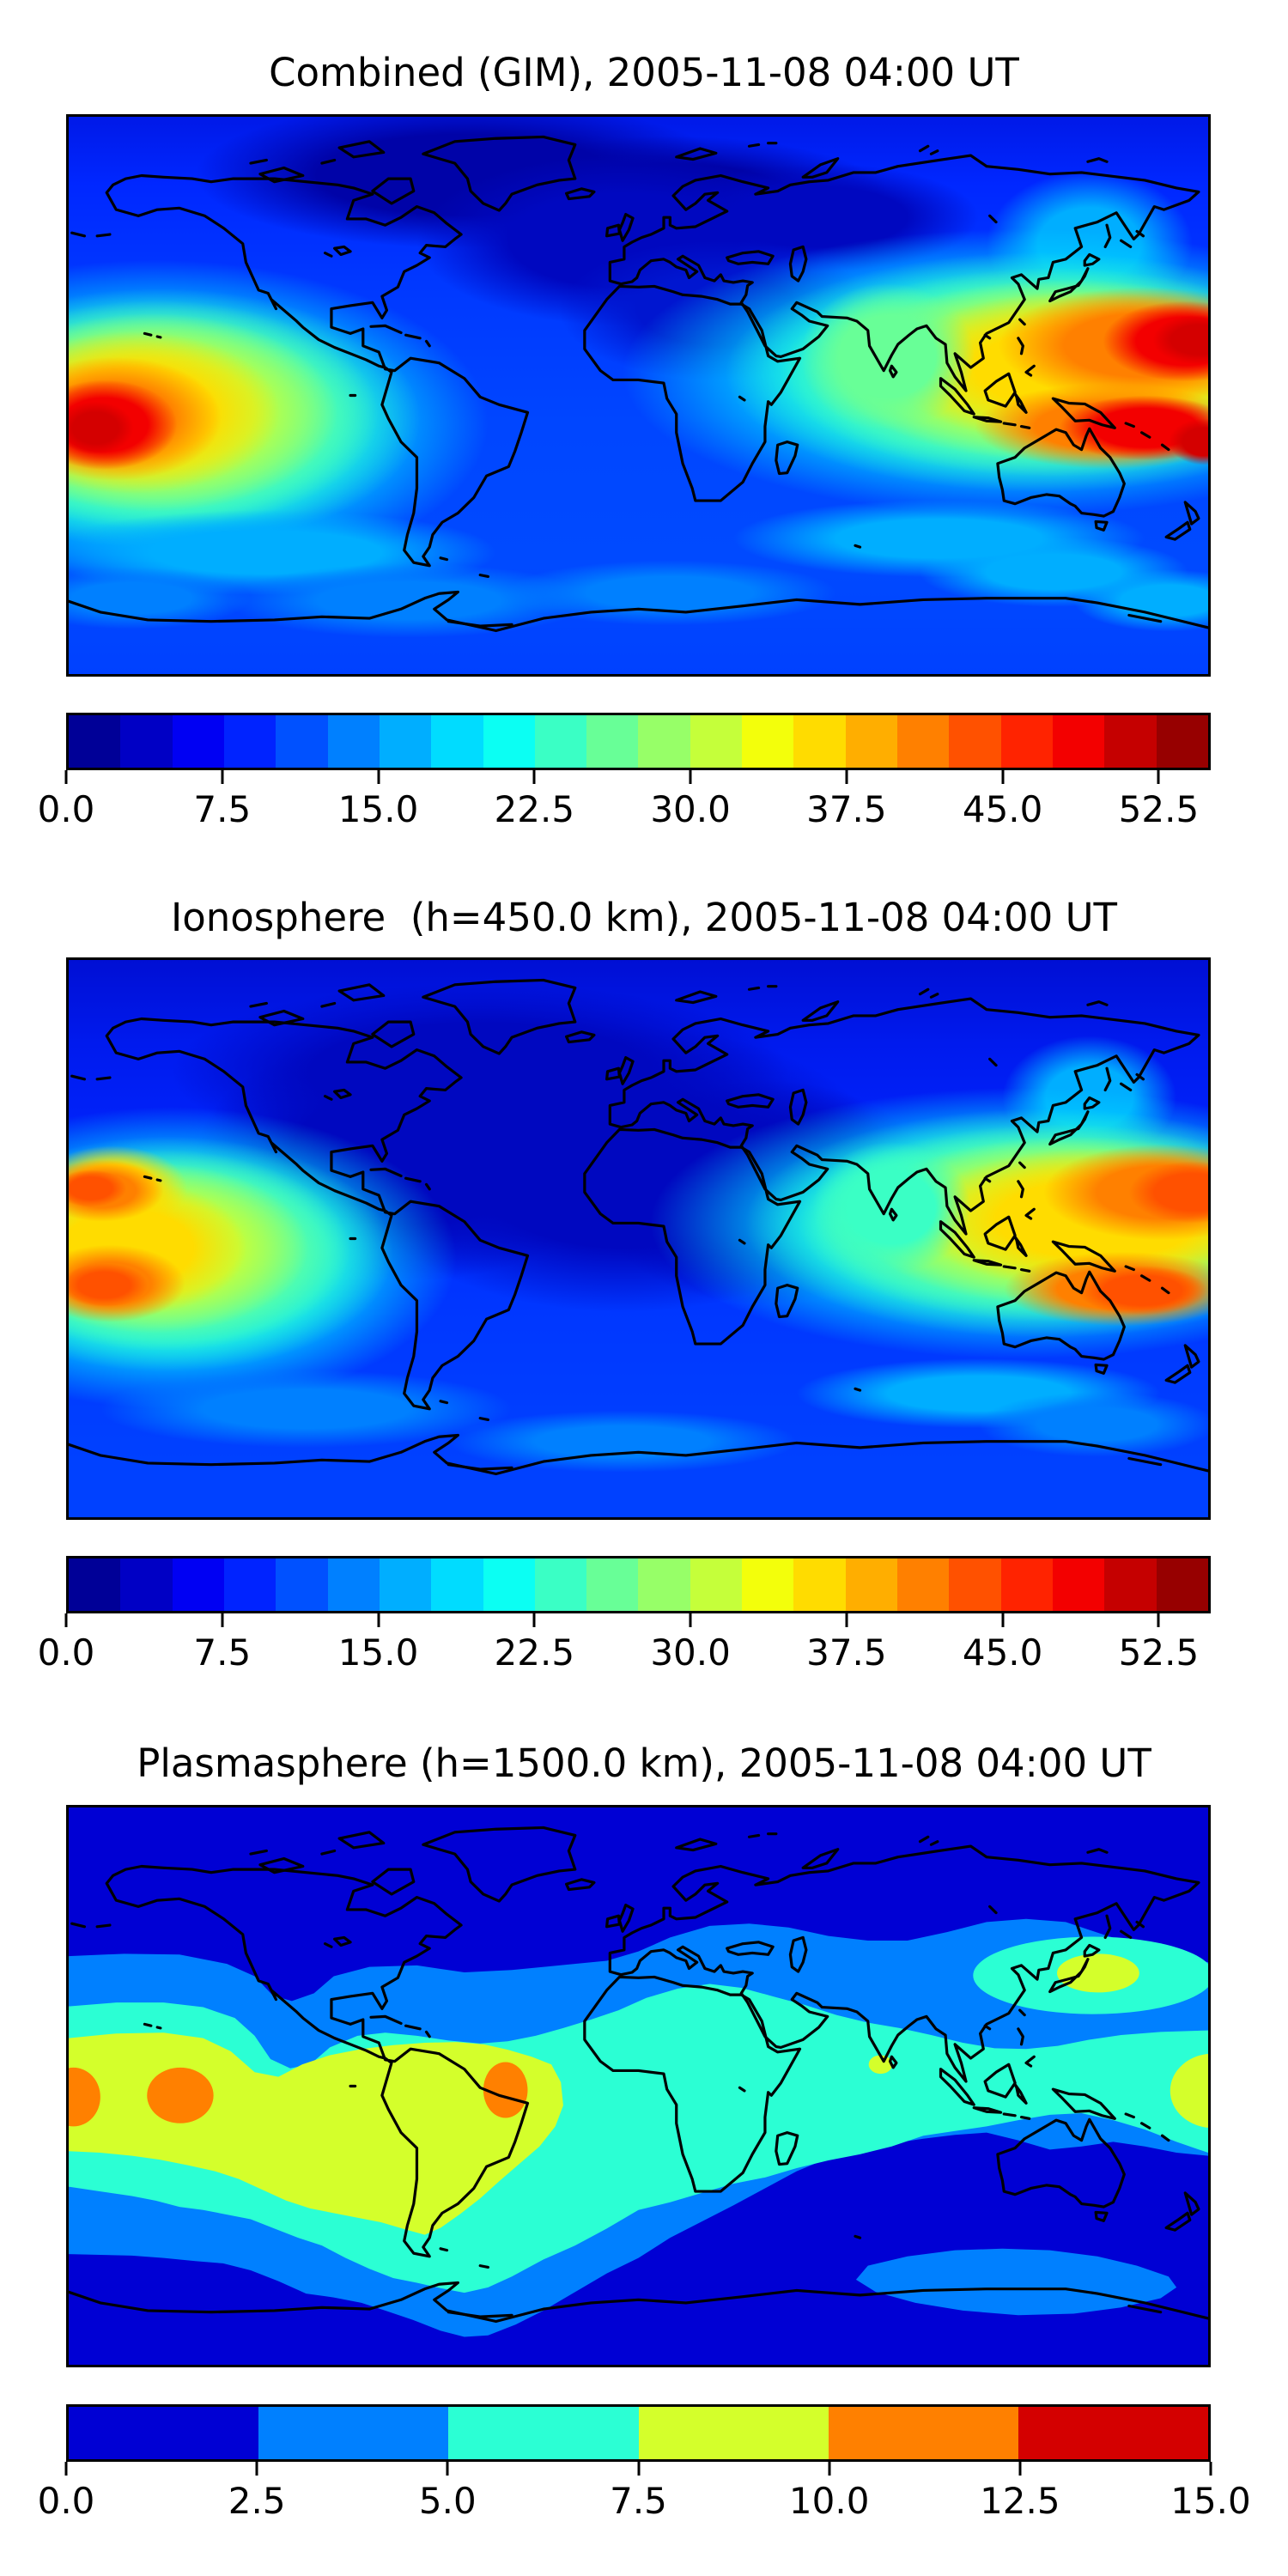  Describe the element at coordinates (1020, 2501) in the screenshot. I see `colorbar-tick-label: 12.5` at that location.